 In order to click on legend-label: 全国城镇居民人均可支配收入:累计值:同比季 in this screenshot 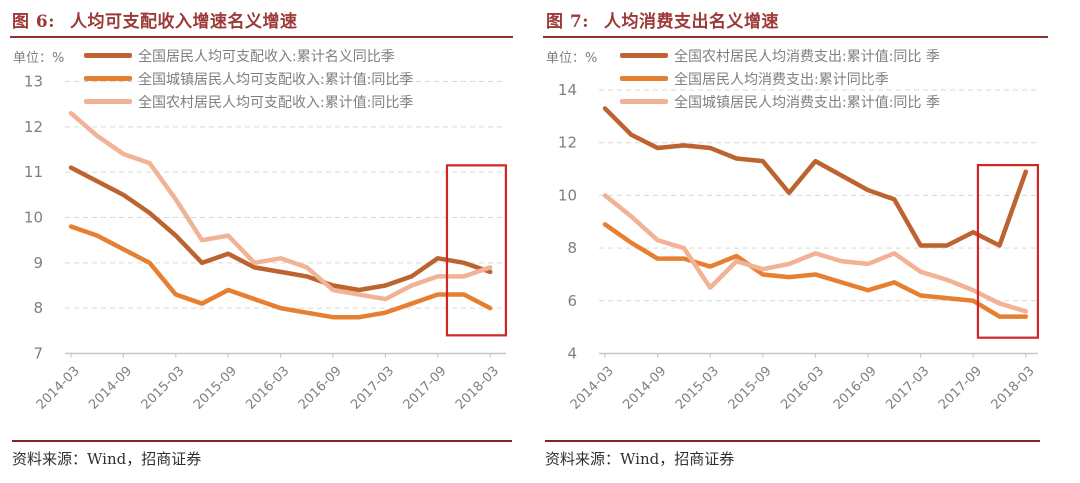, I will do `click(276, 79)`.